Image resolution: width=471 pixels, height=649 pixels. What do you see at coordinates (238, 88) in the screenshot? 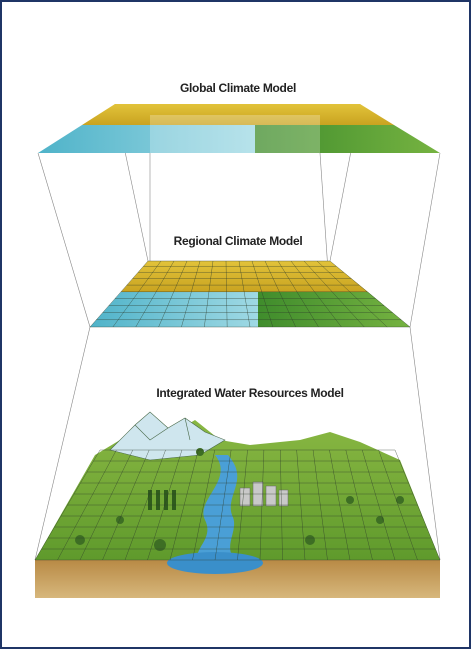
I see `layer-label: Global Climate Model` at bounding box center [238, 88].